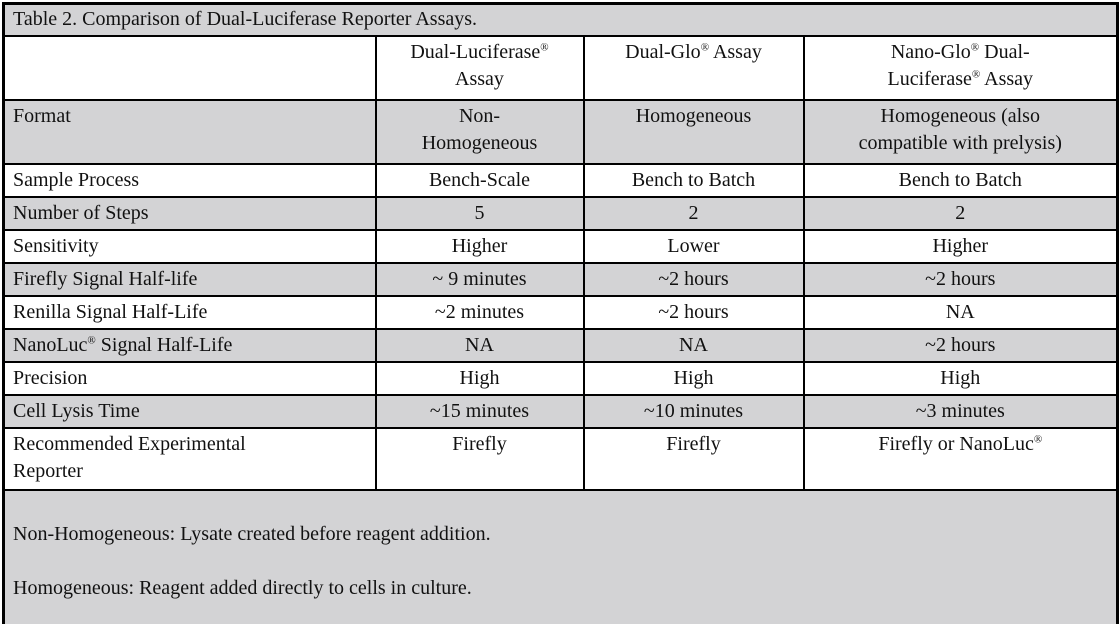 This screenshot has height=624, width=1119. Describe the element at coordinates (479, 213) in the screenshot. I see `cell: 5` at that location.